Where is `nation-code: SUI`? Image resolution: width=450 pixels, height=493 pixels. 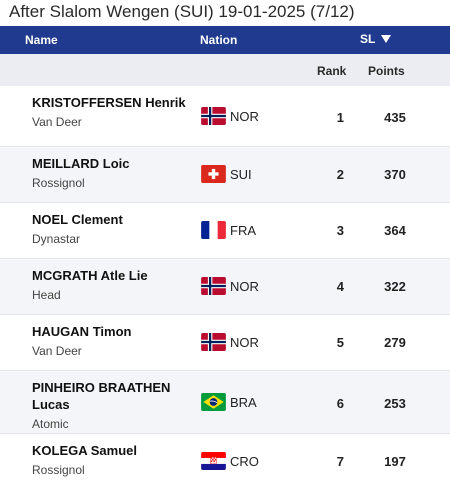 nation-code: SUI is located at coordinates (241, 174).